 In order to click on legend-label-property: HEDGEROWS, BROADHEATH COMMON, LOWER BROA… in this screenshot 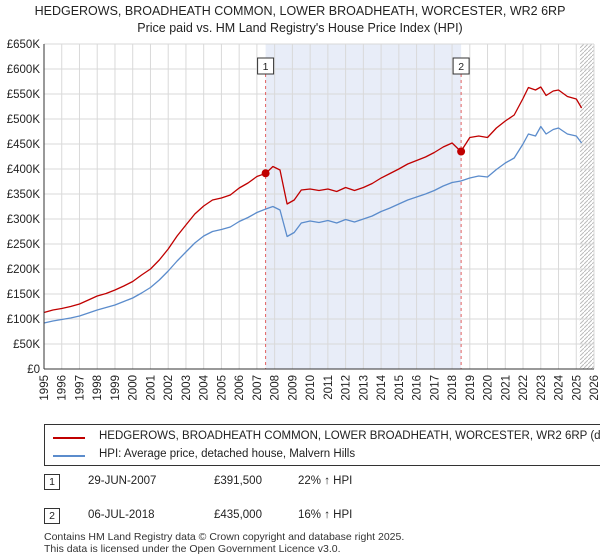, I will do `click(349, 436)`.